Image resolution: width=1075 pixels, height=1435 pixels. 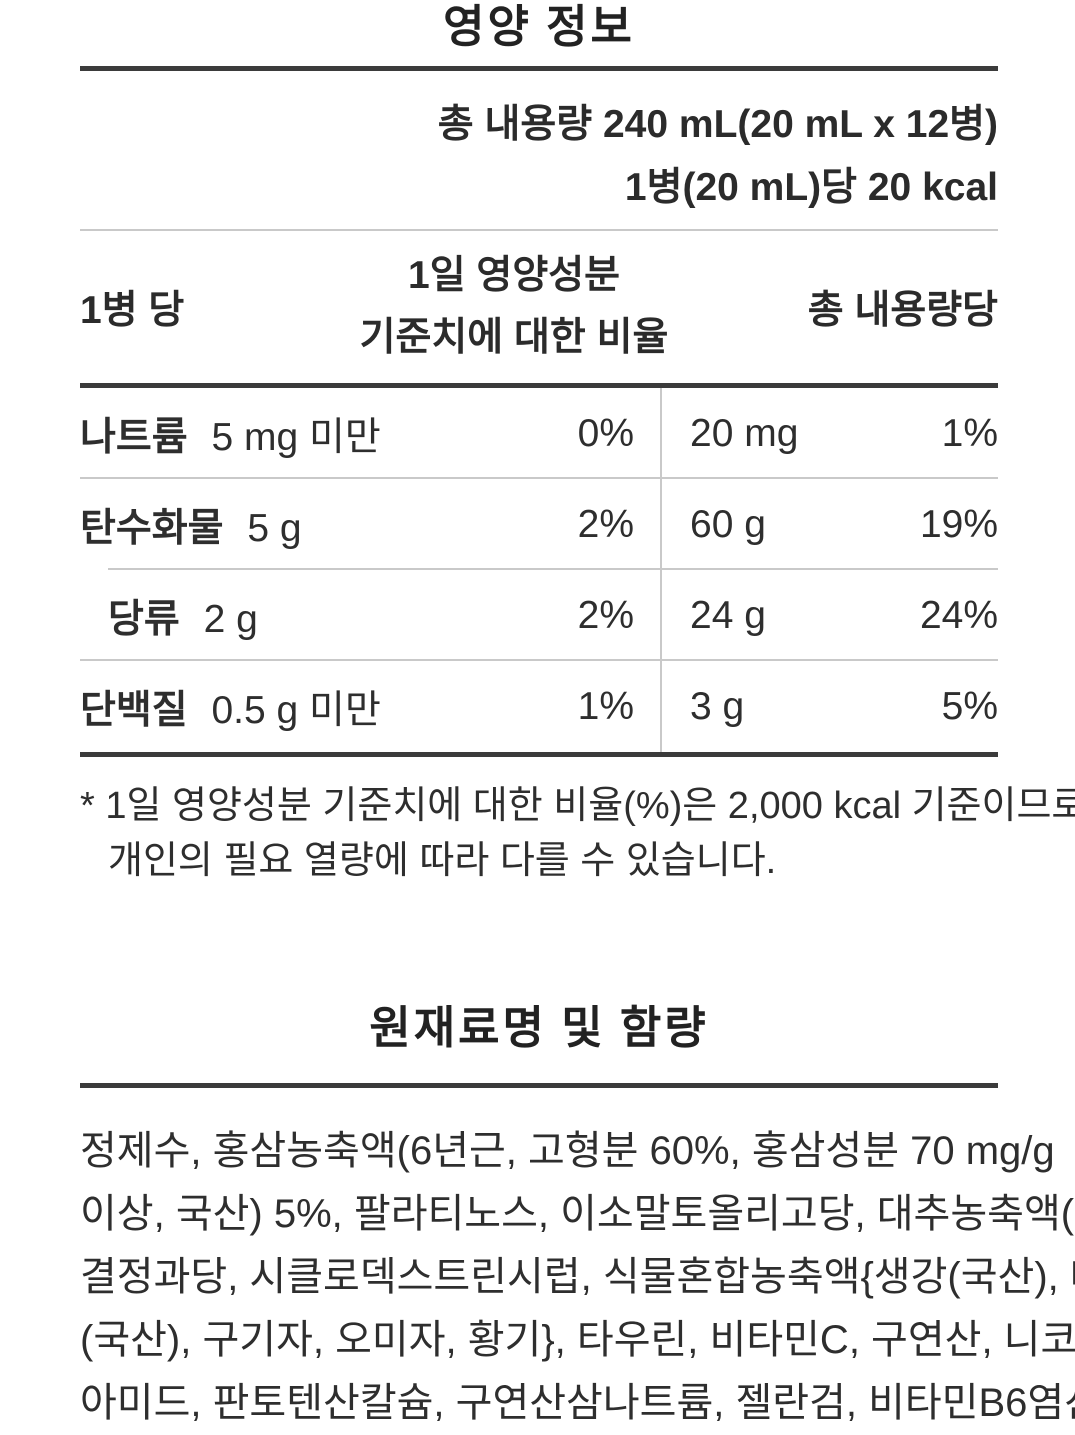 I want to click on protein-per-bottle-cell: 단백질 0.5 g 미만 1%, so click(x=370, y=706).